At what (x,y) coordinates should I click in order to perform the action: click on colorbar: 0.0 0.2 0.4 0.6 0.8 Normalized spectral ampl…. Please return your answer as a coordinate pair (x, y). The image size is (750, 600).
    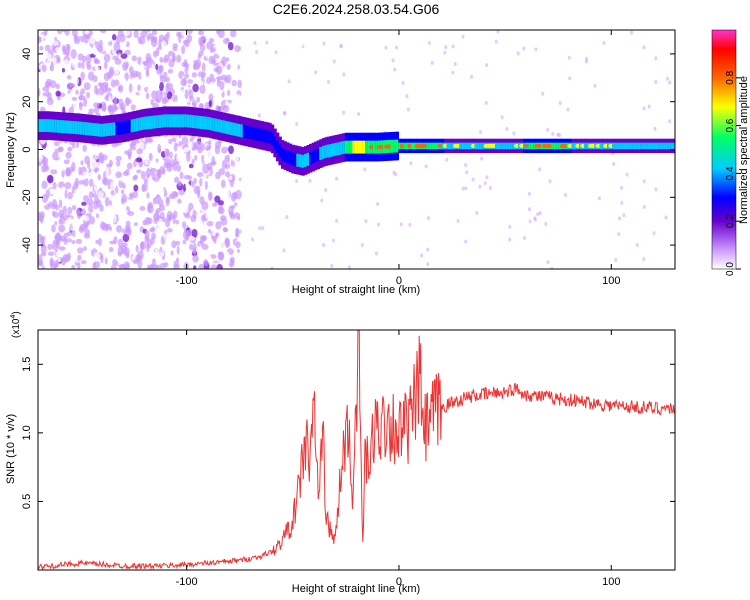
    Looking at the image, I should click on (730, 152).